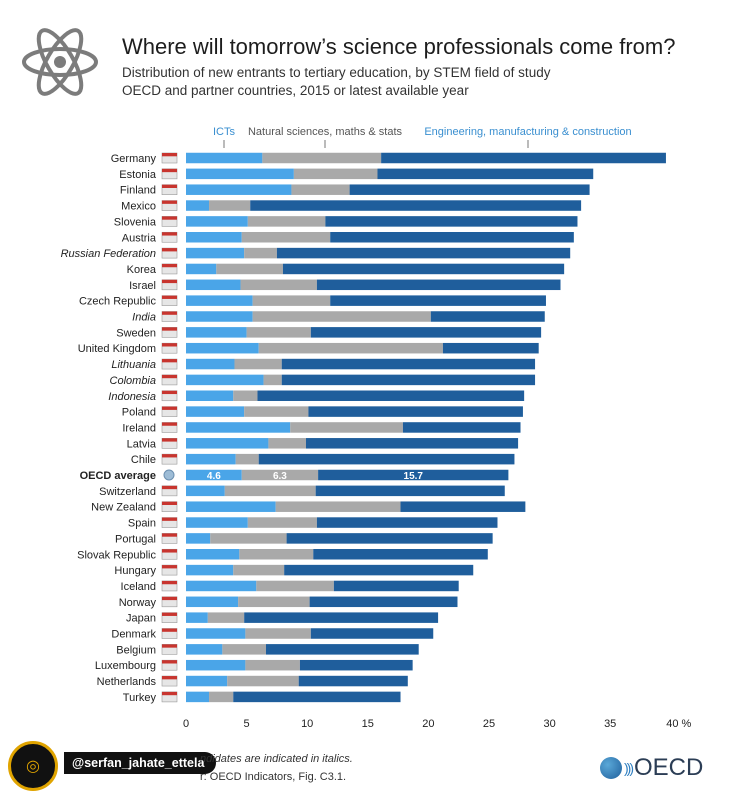 The width and height of the screenshot is (733, 800). Describe the element at coordinates (139, 428) in the screenshot. I see `category-label-ireland: Ireland` at that location.